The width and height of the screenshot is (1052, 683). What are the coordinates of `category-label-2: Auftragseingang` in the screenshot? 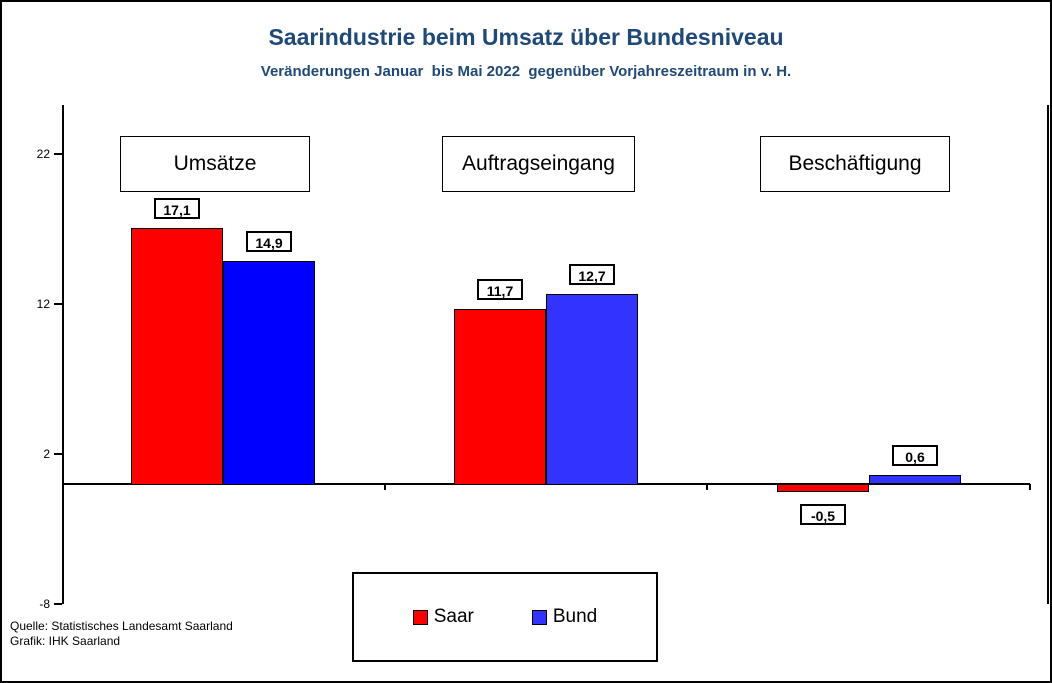 It's located at (538, 164).